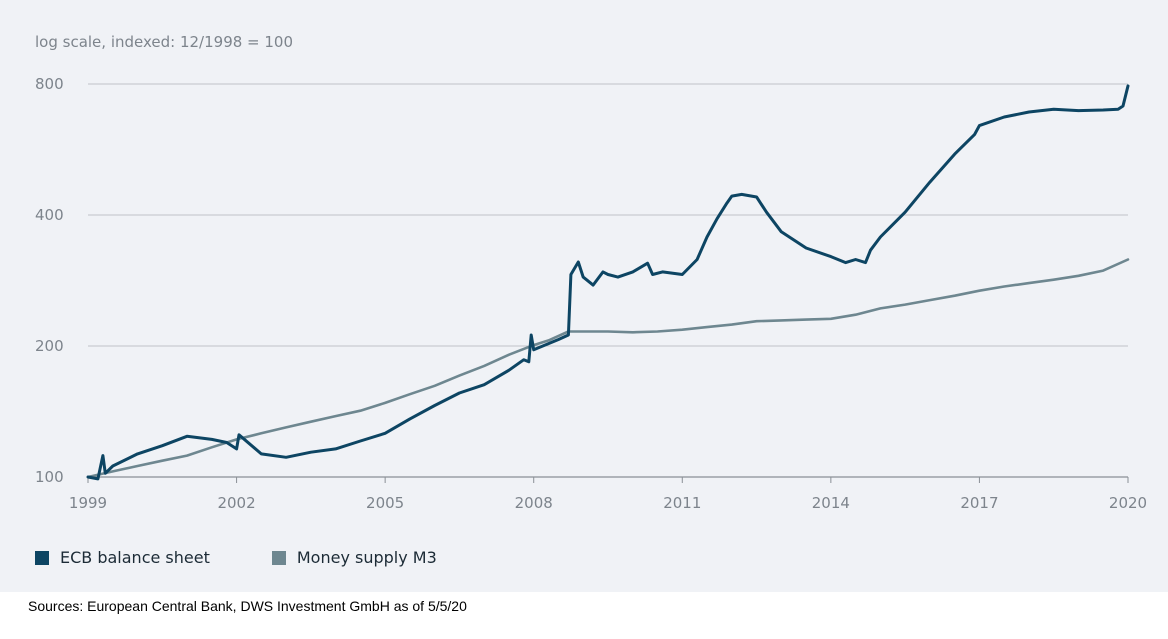 This screenshot has height=639, width=1168. Describe the element at coordinates (49, 477) in the screenshot. I see `y-tick-label-100: 100` at that location.